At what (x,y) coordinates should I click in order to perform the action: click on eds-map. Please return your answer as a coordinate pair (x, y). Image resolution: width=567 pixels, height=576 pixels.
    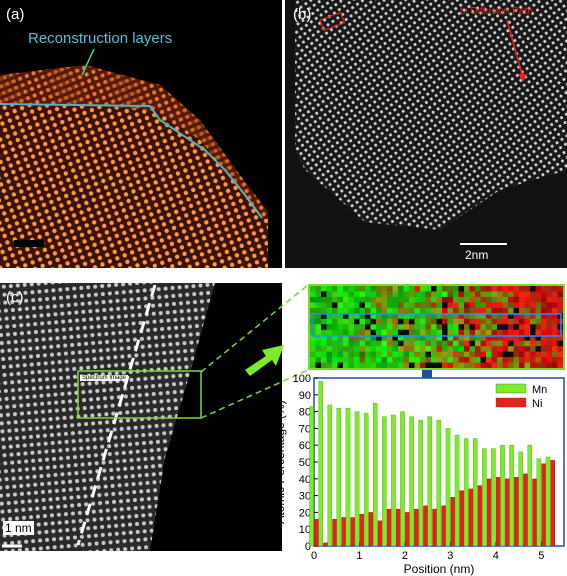
    Looking at the image, I should click on (436, 327).